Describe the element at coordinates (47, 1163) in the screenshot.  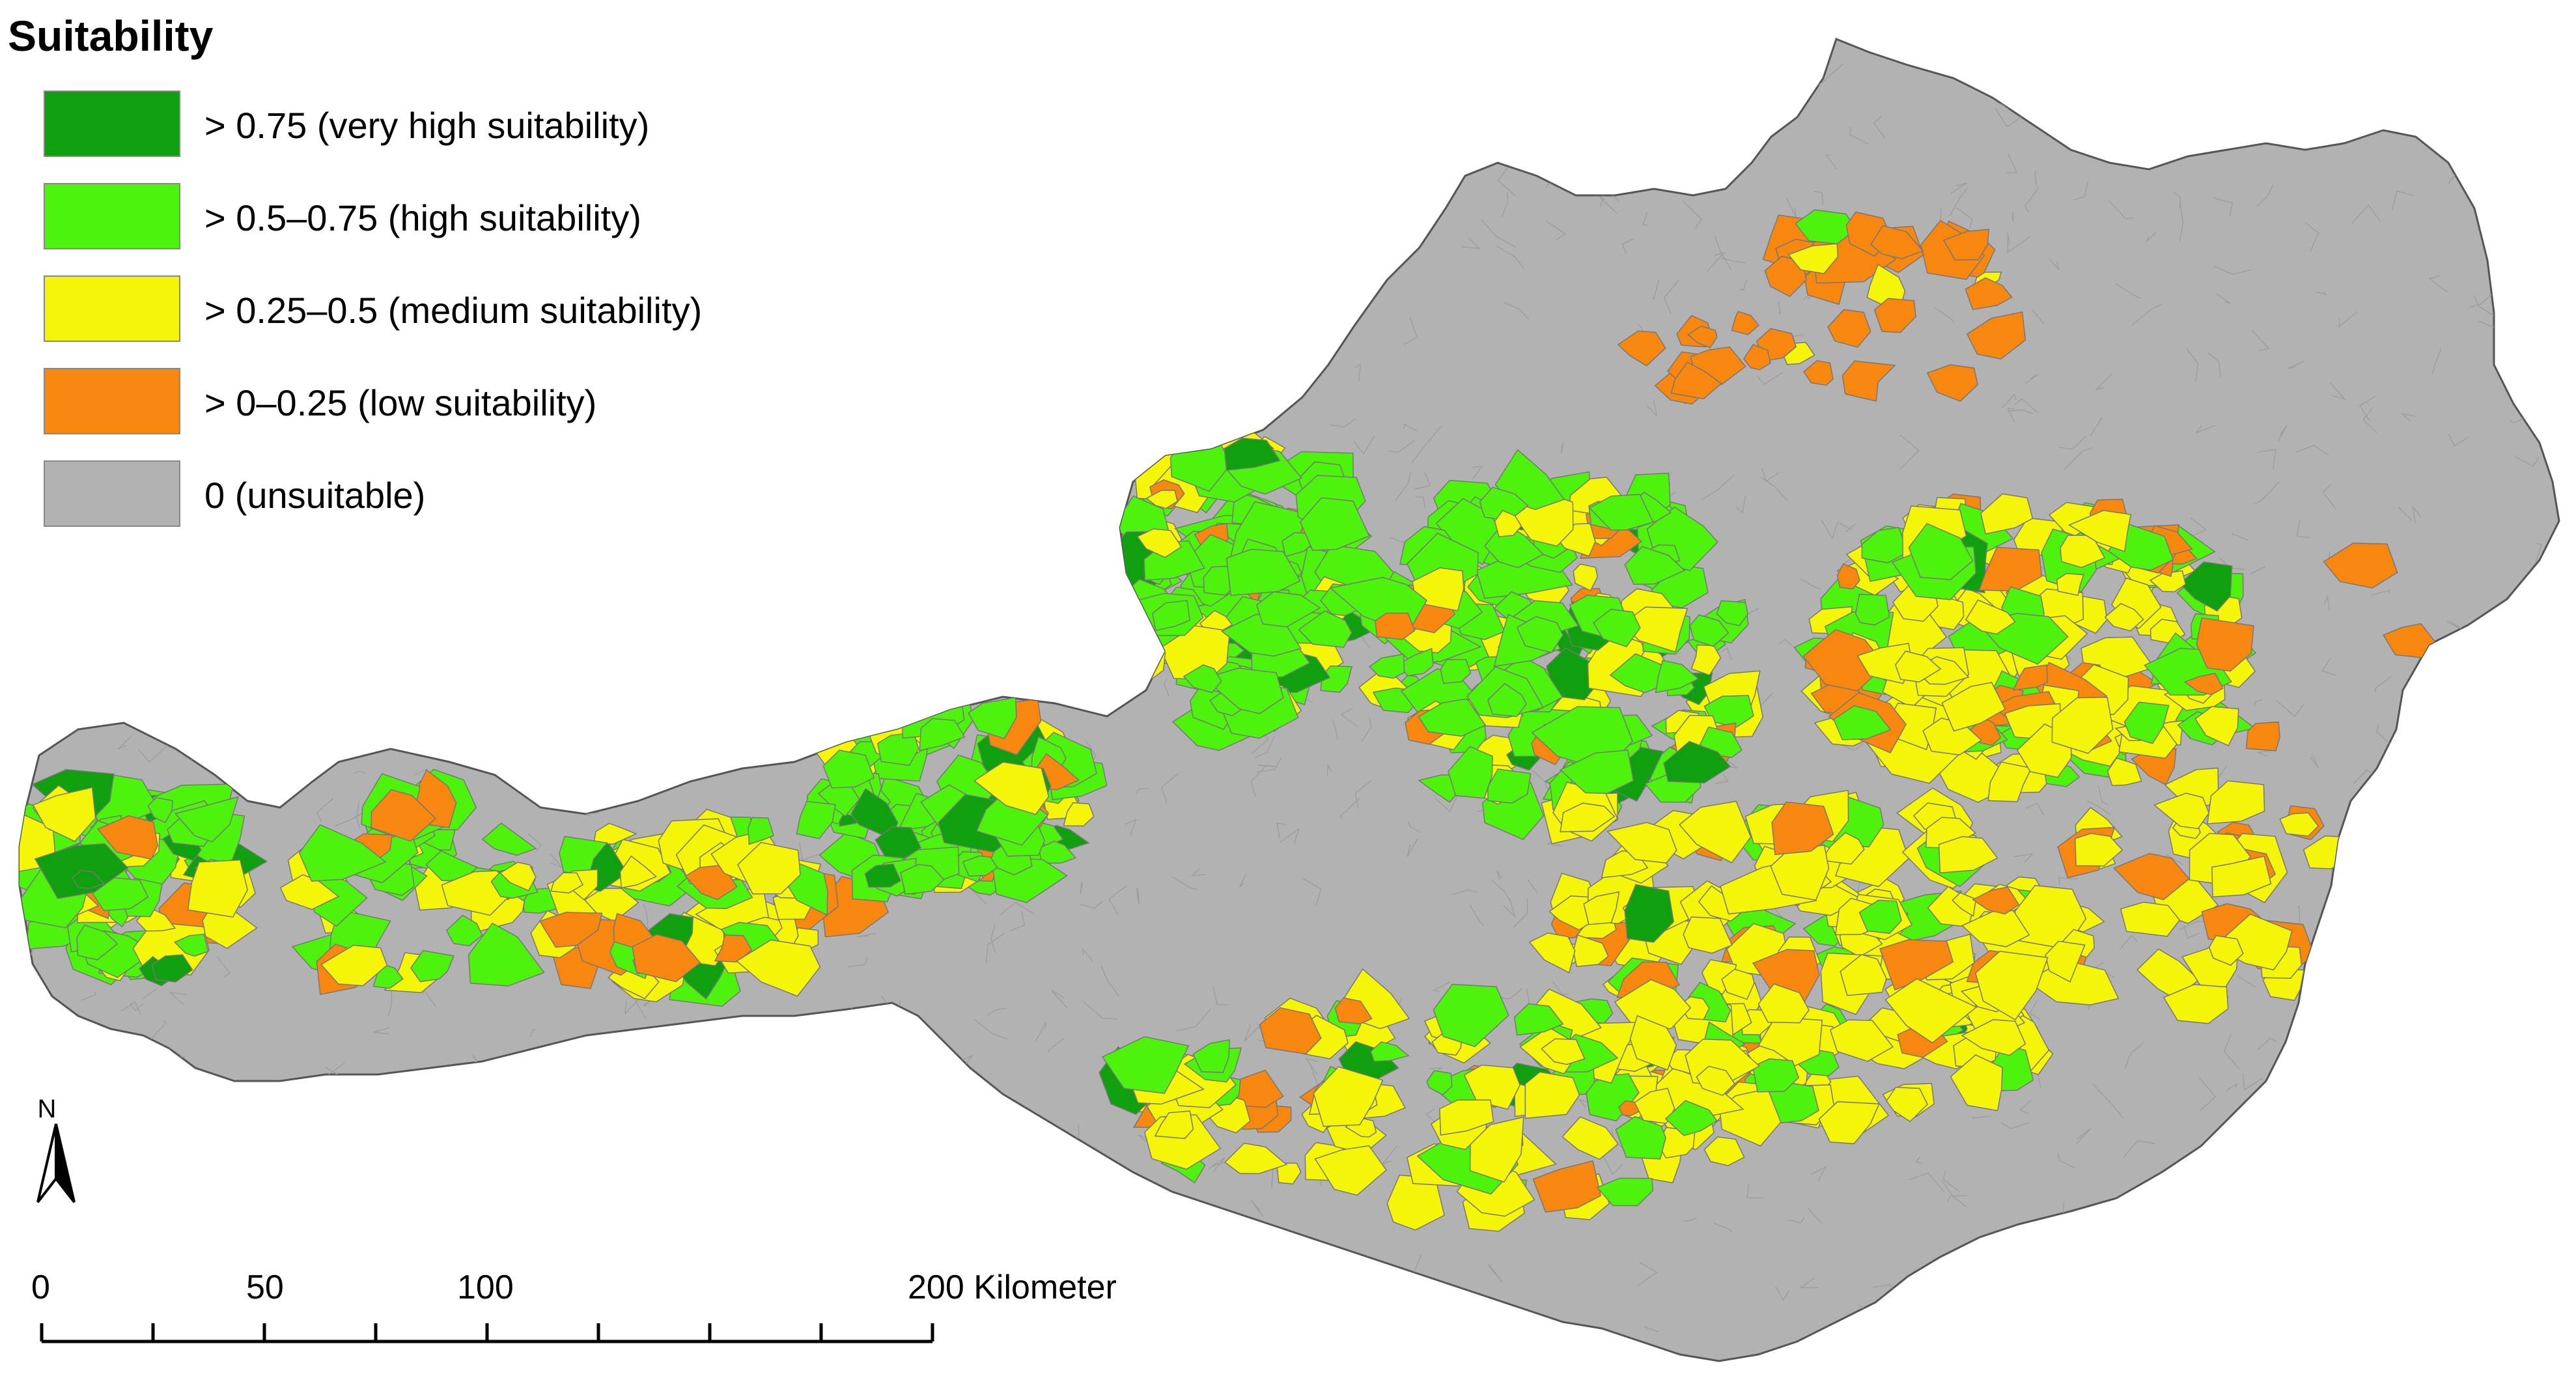
I see `north-arrow-left-half-icon` at that location.